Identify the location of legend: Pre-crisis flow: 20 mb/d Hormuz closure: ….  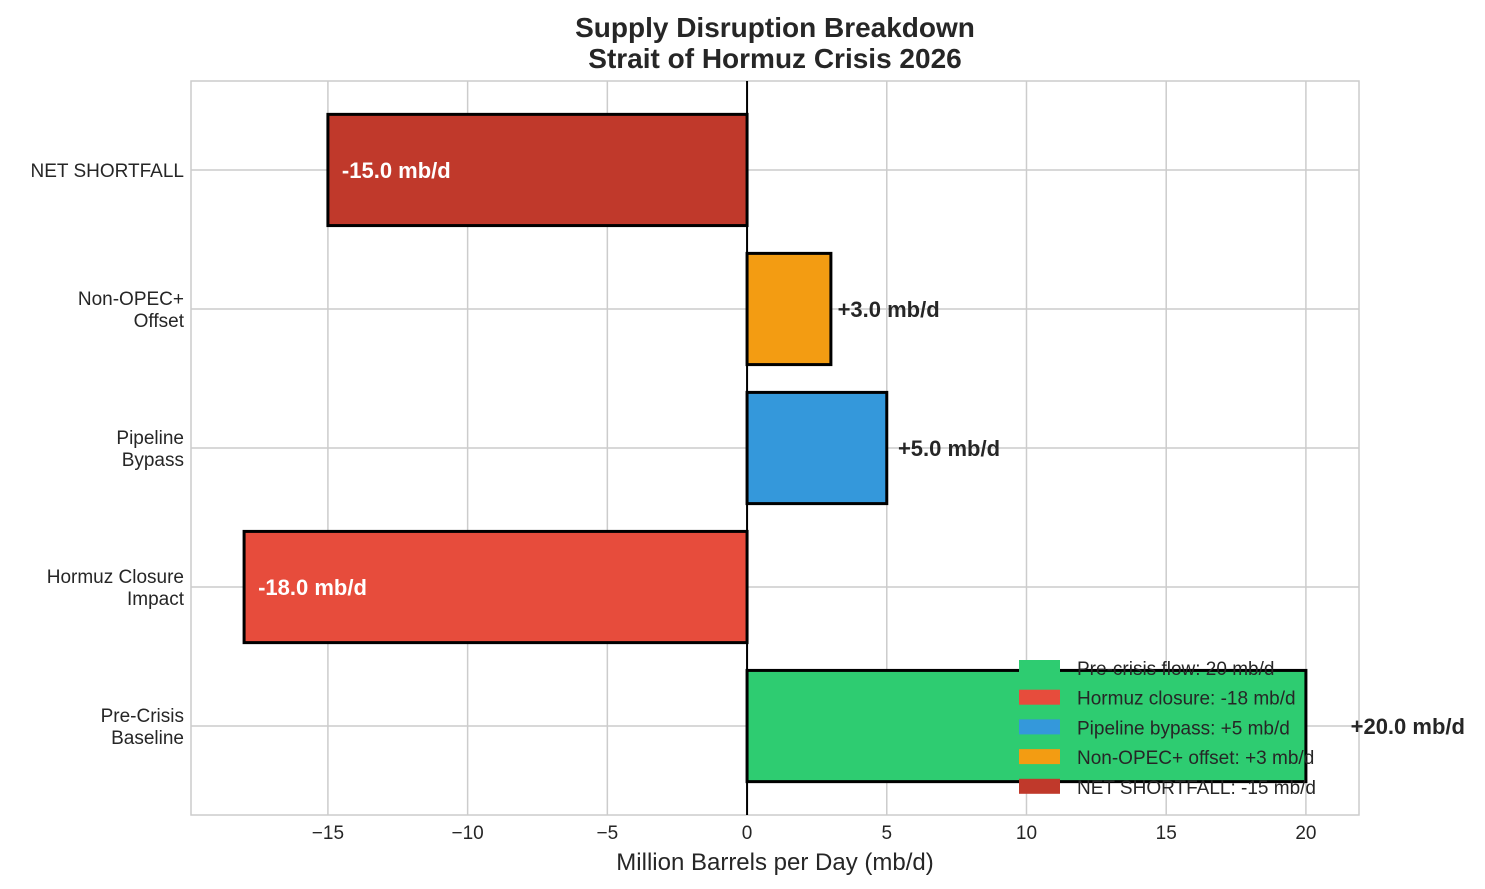
(1167, 729).